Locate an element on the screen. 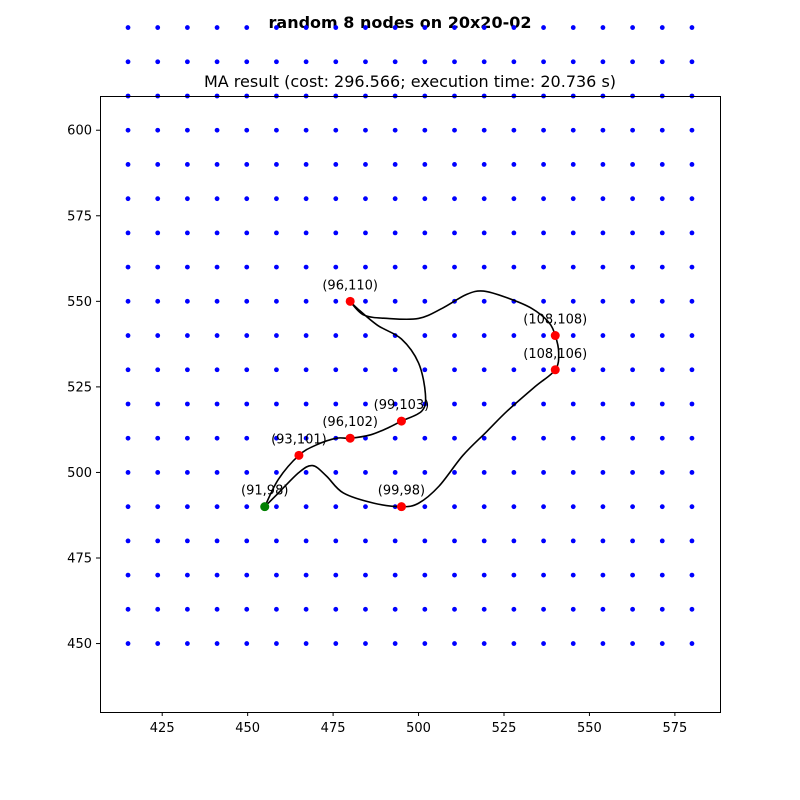 The image size is (800, 800). y-tick-label: 525 is located at coordinates (79, 387).